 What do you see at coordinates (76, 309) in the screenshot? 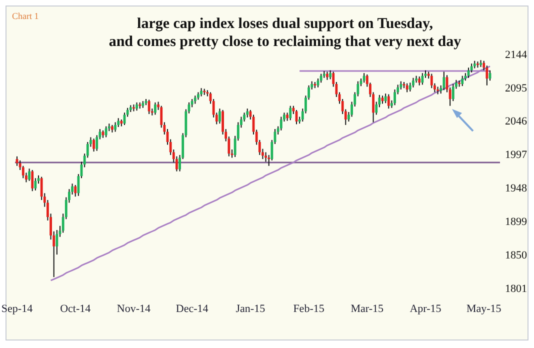
I see `x-tick-label: Oct-14` at bounding box center [76, 309].